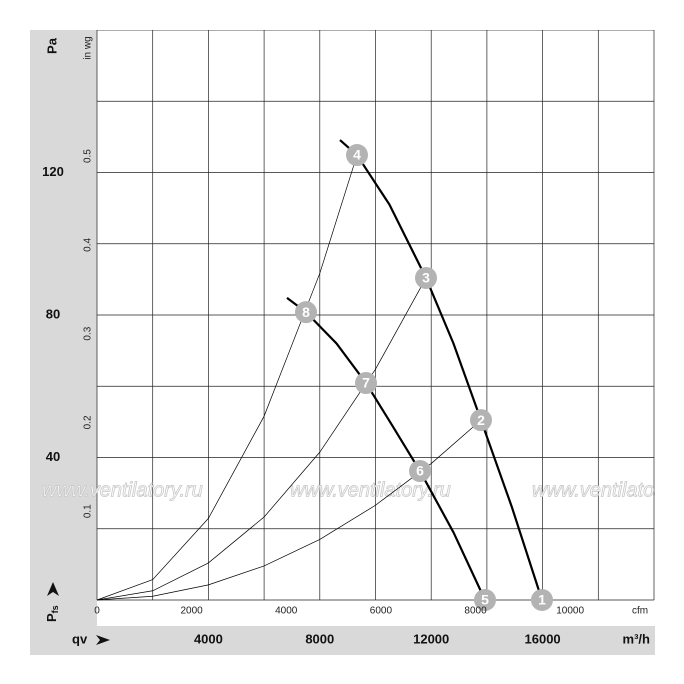 The image size is (684, 684). I want to click on x2-unit: cfm, so click(640, 611).